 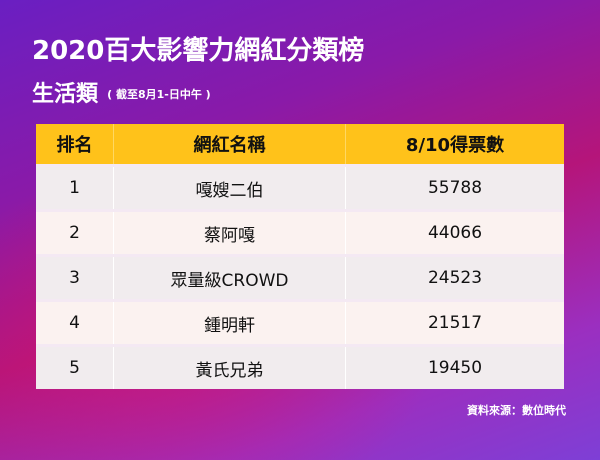 I want to click on votes-cell: 19450, so click(x=455, y=368).